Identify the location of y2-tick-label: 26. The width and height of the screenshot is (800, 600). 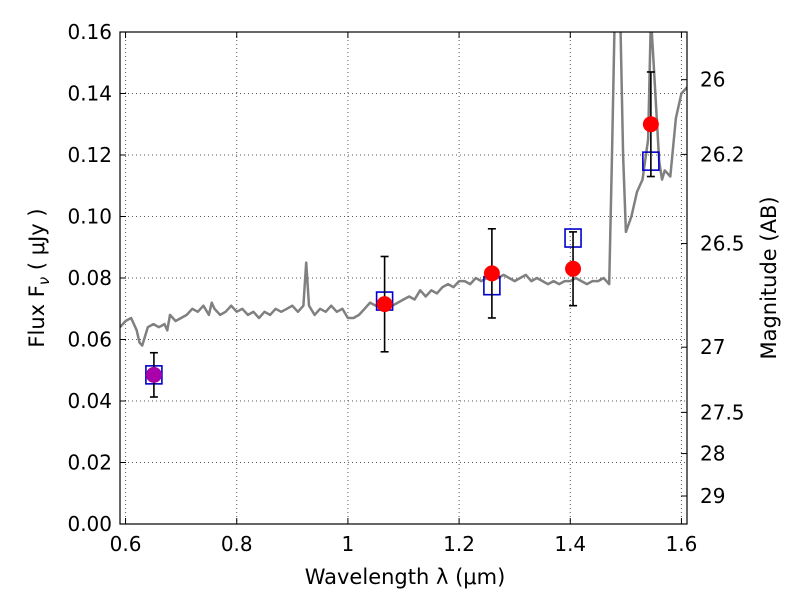
(712, 80).